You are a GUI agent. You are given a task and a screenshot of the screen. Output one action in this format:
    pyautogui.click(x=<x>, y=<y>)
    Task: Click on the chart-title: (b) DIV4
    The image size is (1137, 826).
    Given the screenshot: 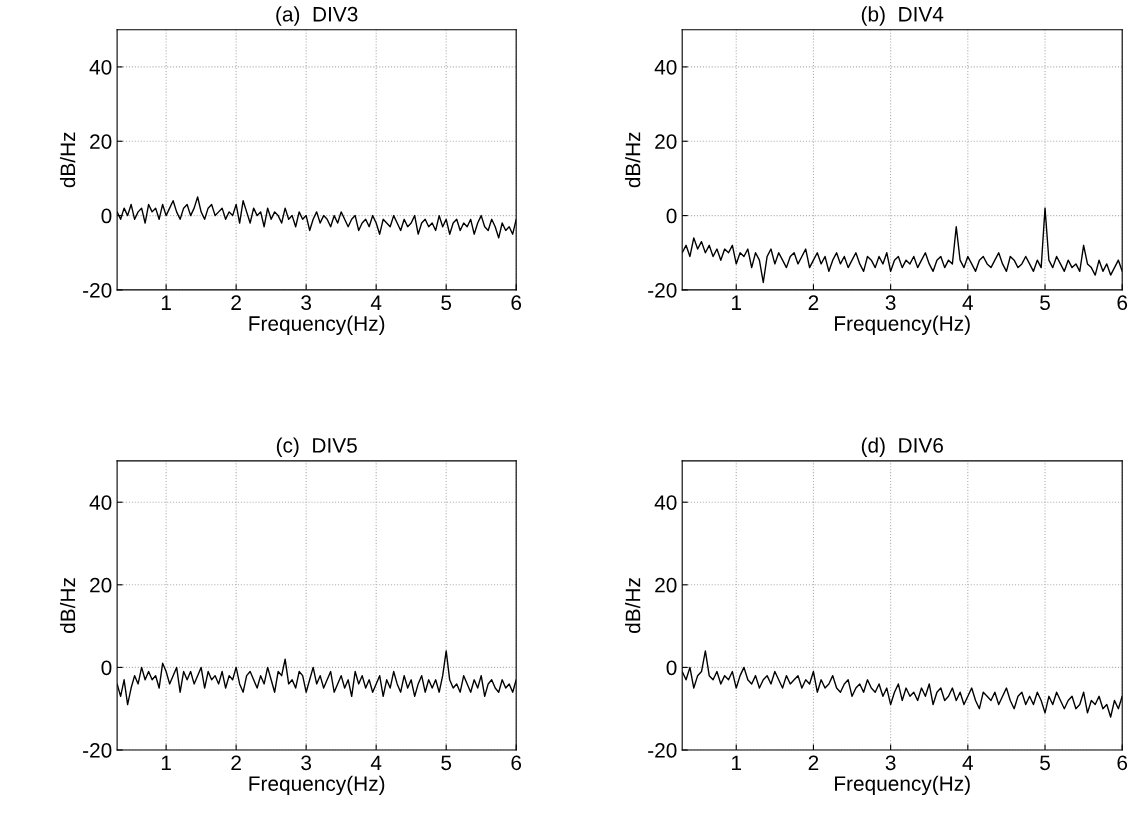 What is the action you would take?
    pyautogui.click(x=902, y=16)
    